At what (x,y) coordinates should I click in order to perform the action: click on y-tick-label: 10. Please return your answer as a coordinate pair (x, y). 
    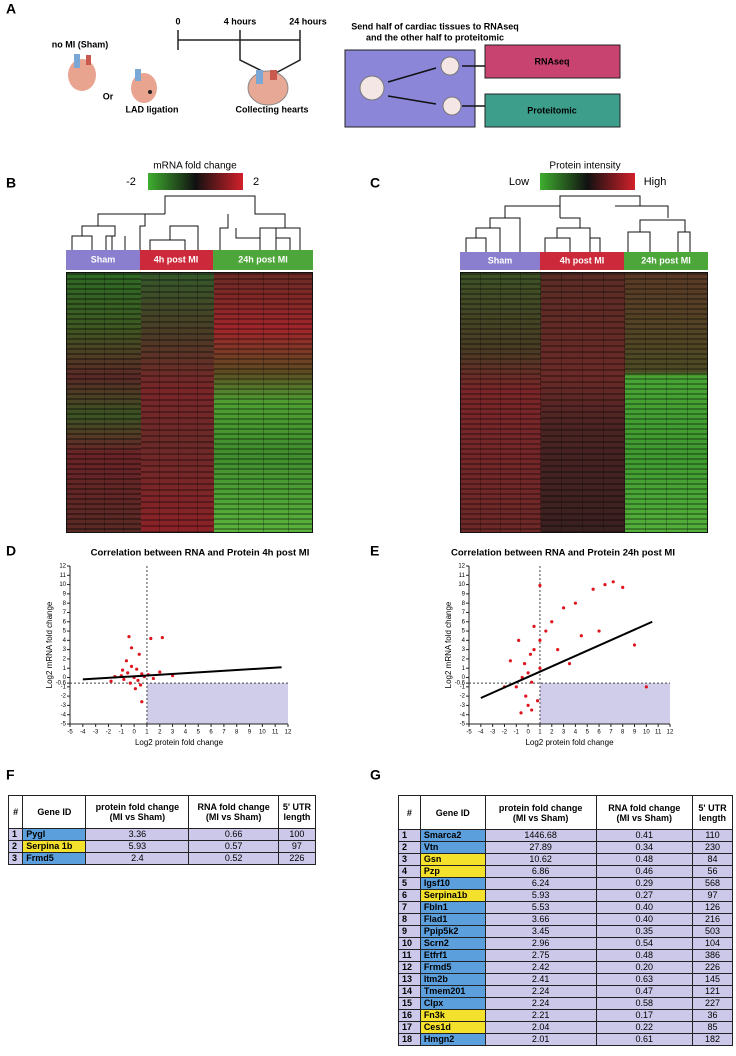
    Looking at the image, I should click on (62, 585).